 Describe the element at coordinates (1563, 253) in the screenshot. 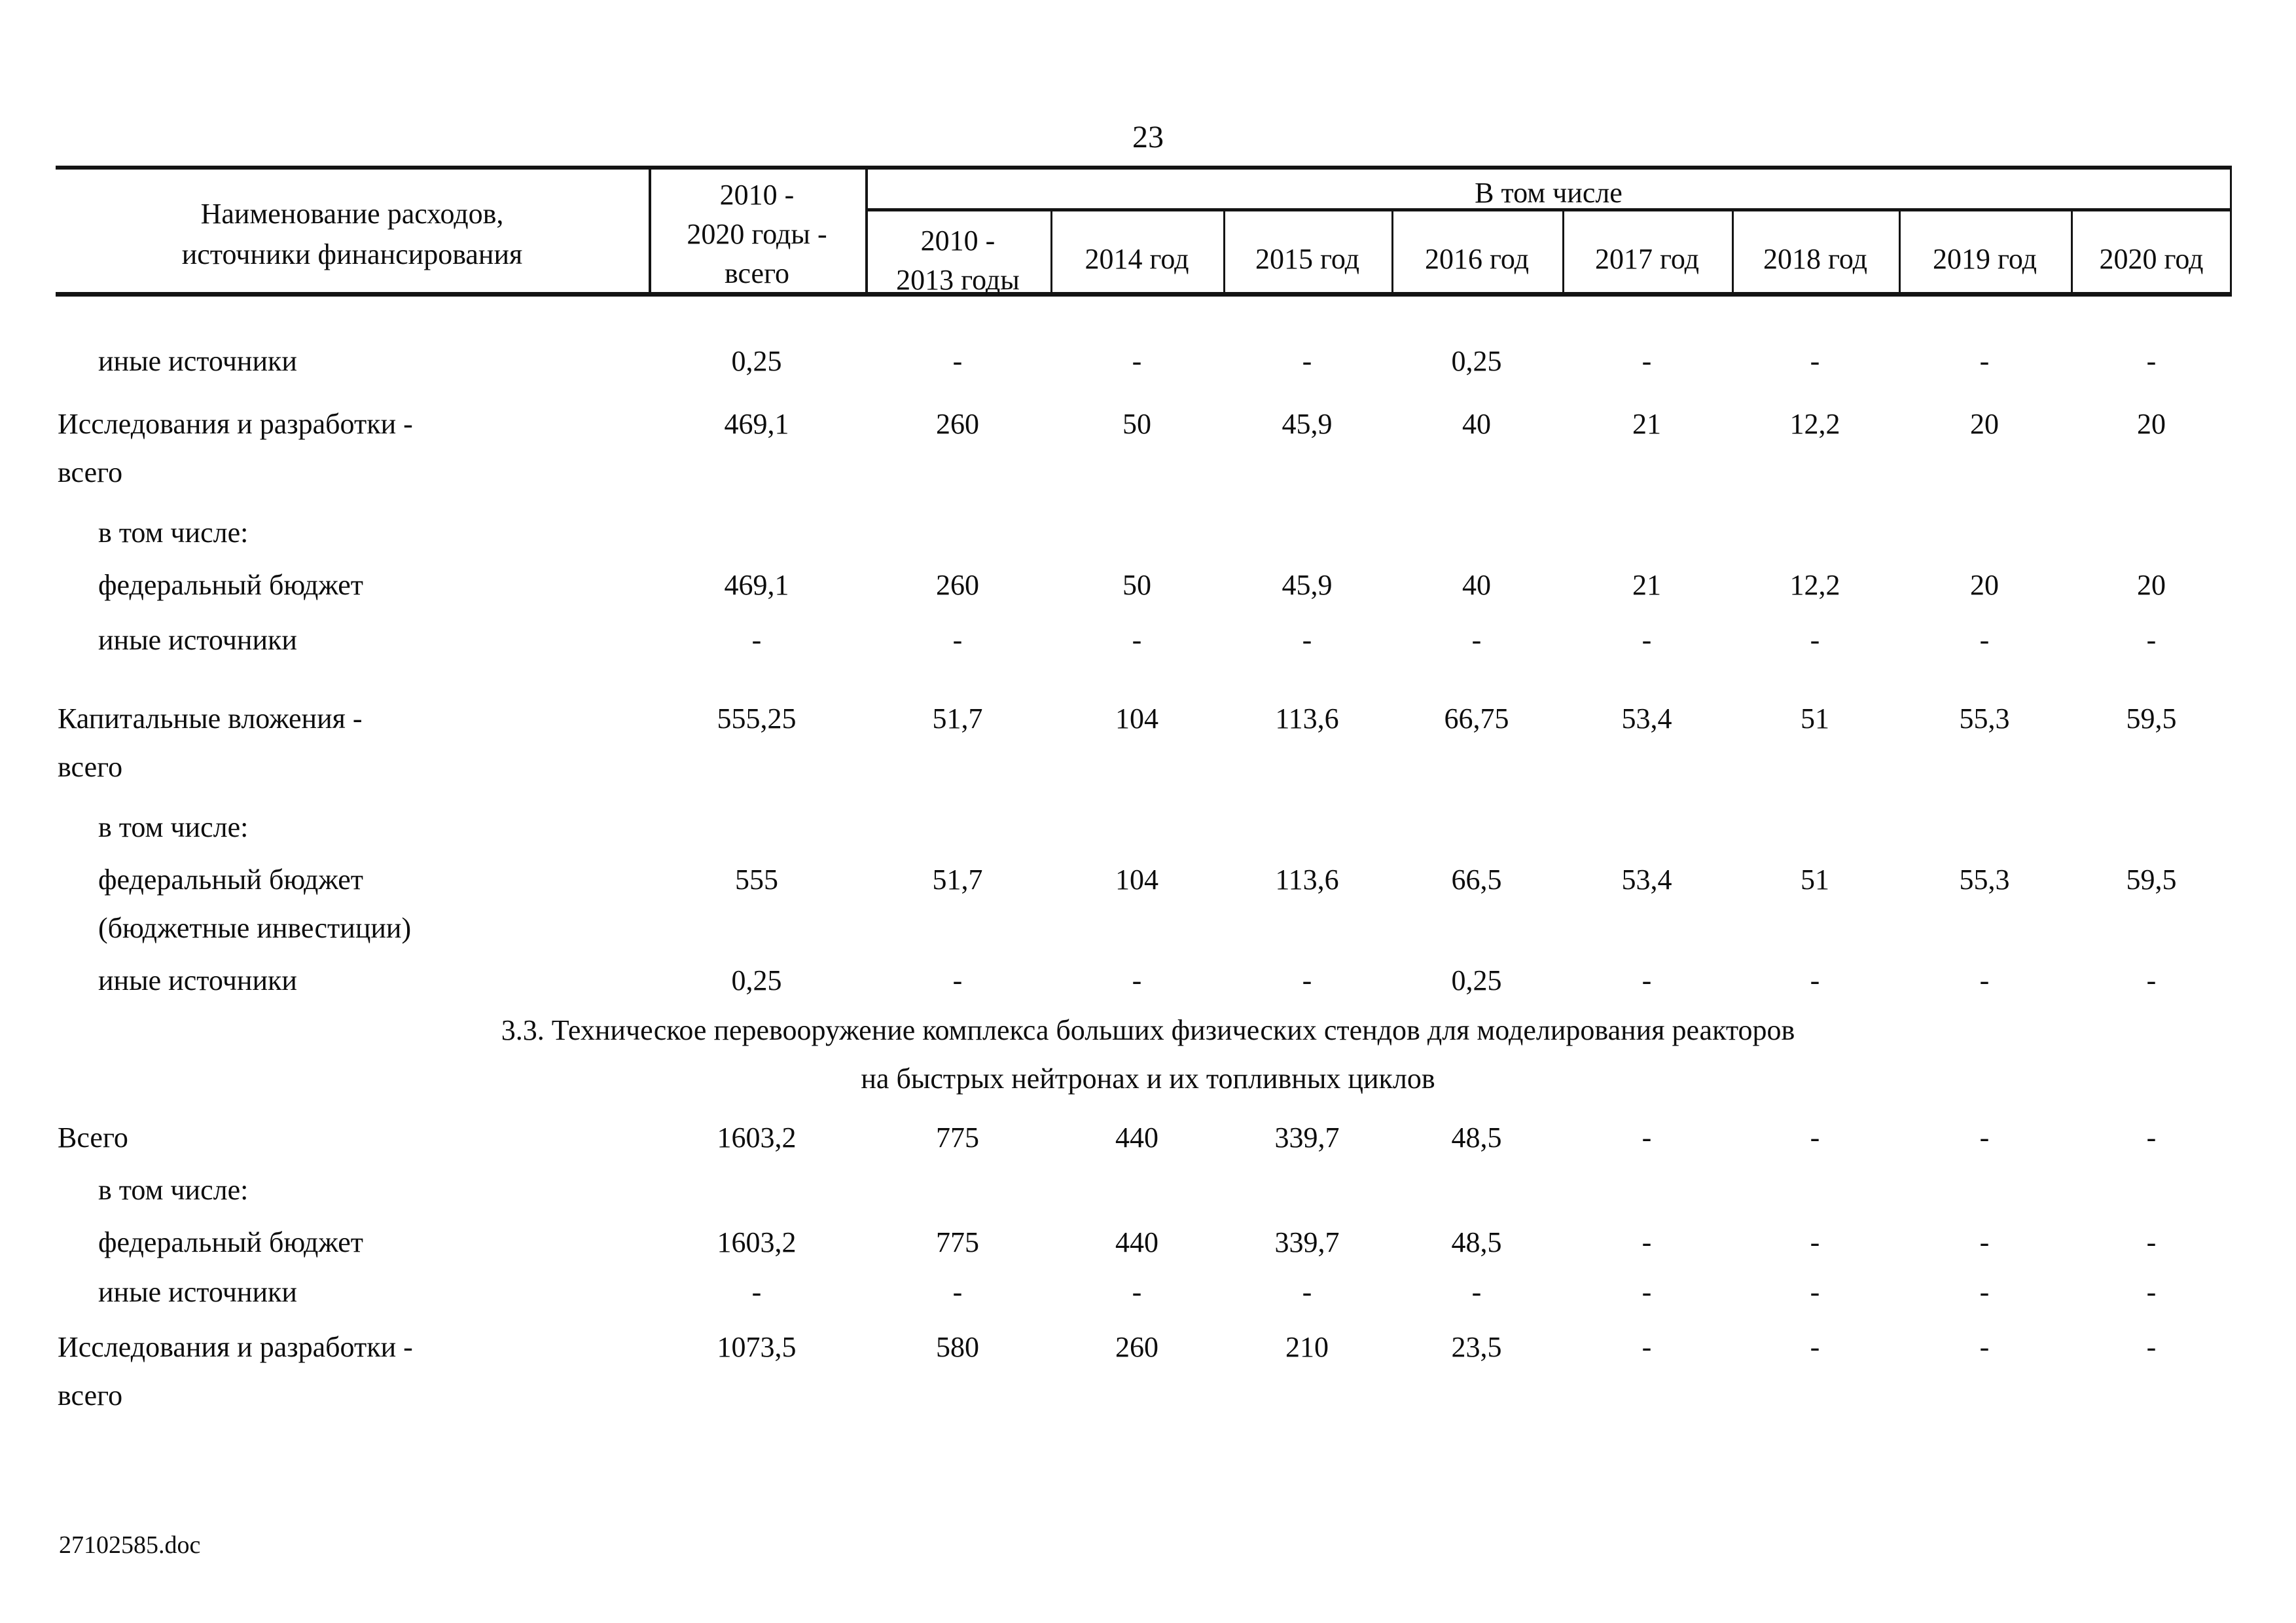

I see `divider-y4` at that location.